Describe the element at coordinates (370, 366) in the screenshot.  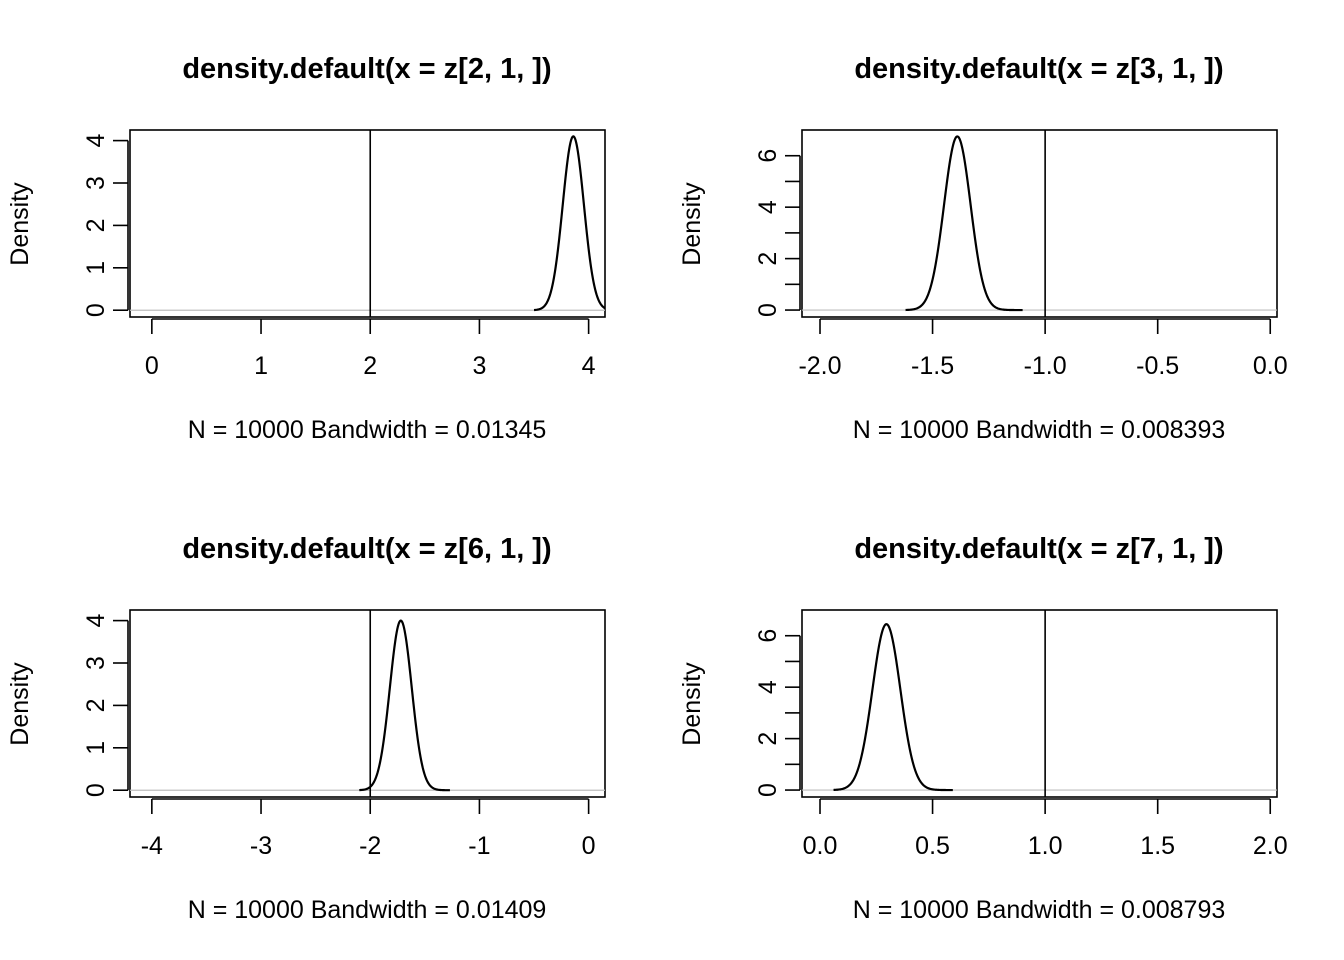
I see `x-tick-label: 2` at that location.